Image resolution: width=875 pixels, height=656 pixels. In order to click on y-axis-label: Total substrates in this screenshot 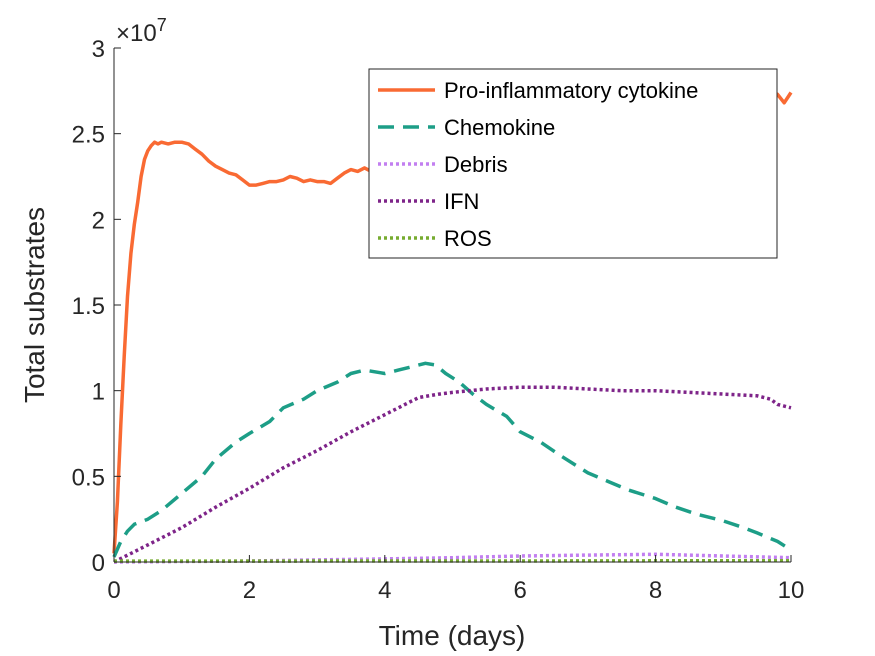, I will do `click(34, 305)`.